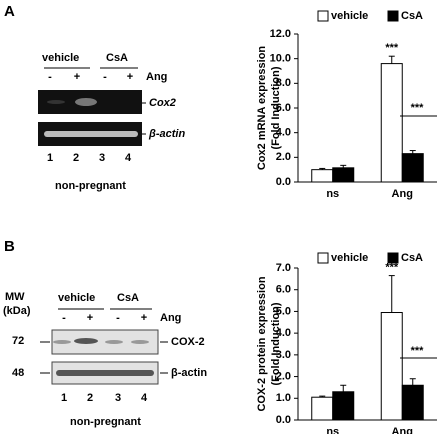 This screenshot has width=447, height=434. What do you see at coordinates (262, 343) in the screenshot?
I see `y-axis-label: COX-2 protein expression` at bounding box center [262, 343].